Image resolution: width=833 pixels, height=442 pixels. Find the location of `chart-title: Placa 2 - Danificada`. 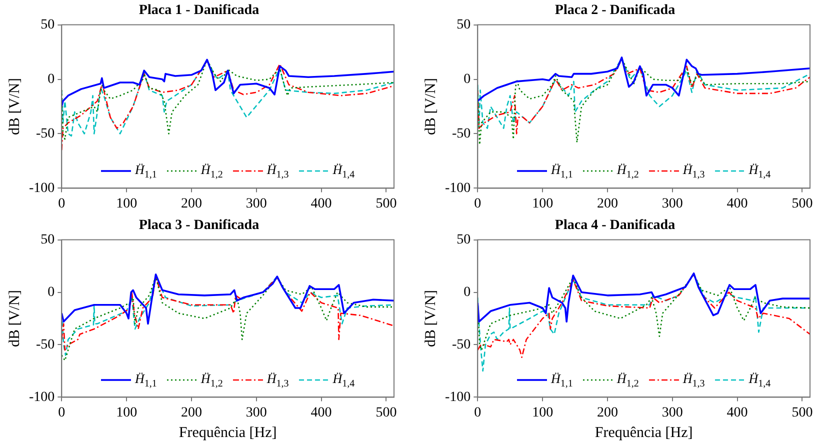

chart-title: Placa 2 - Danificada is located at coordinates (615, 10).